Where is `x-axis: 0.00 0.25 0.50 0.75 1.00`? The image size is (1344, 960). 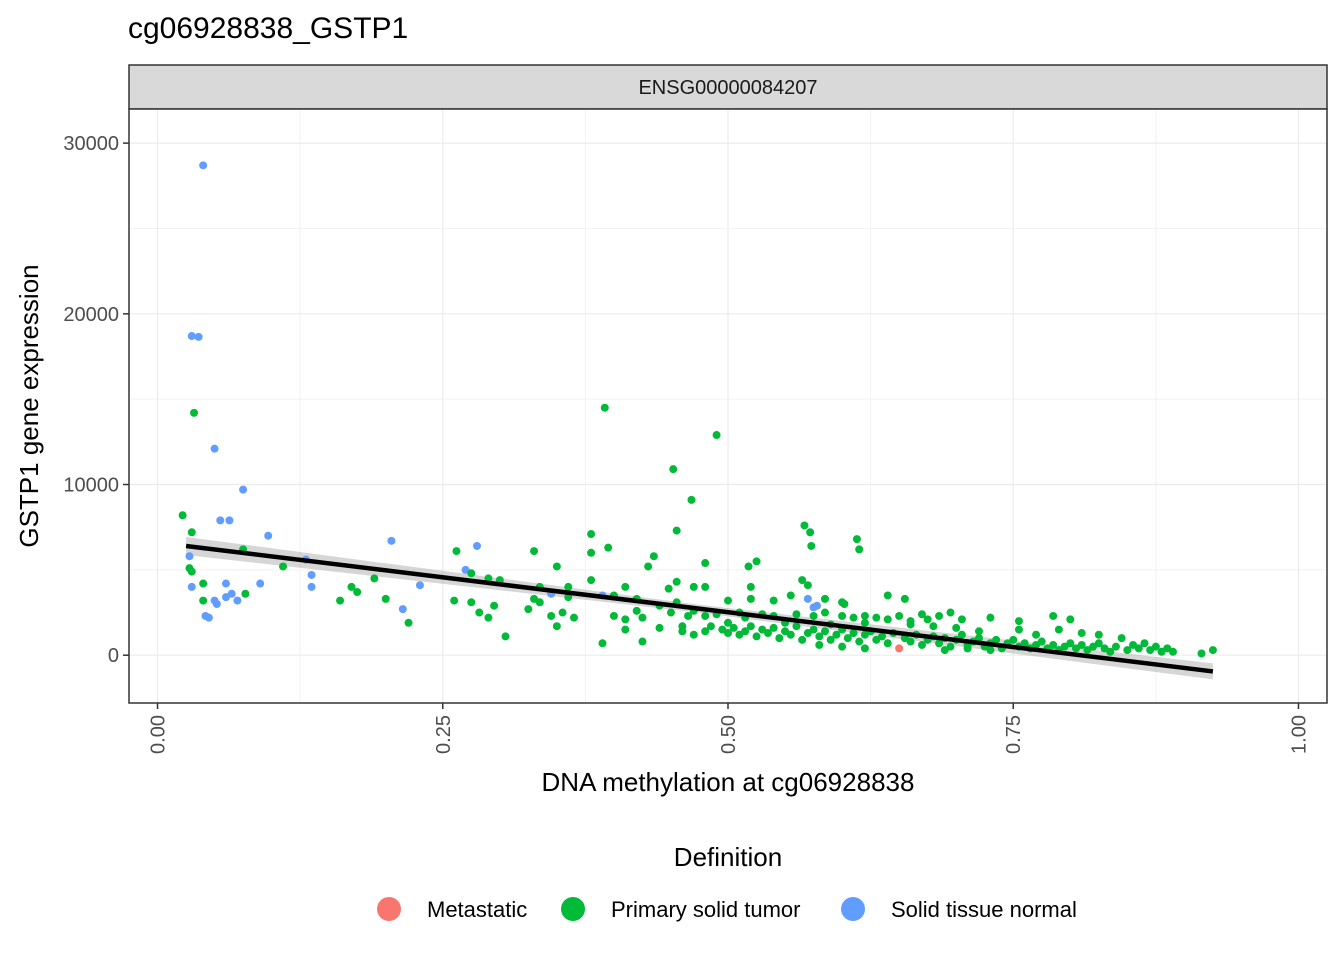 x-axis: 0.00 0.25 0.50 0.75 1.00 is located at coordinates (729, 728).